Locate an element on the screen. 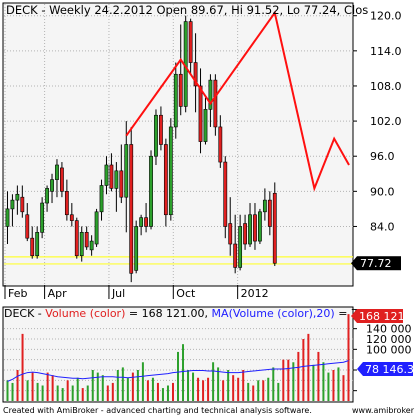 The width and height of the screenshot is (415, 416). price-tick-label: 90.0 is located at coordinates (382, 191).